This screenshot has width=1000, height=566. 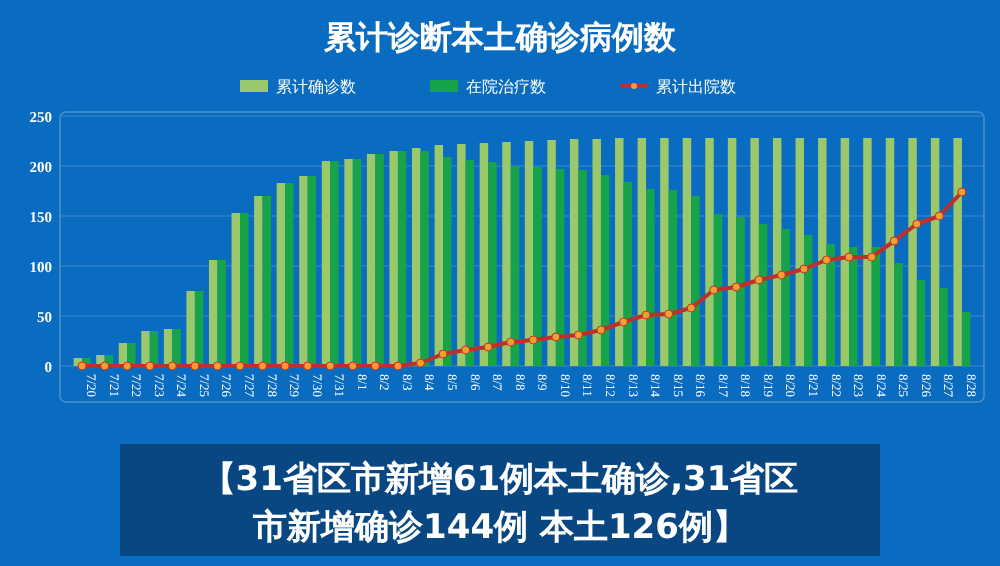 What do you see at coordinates (500, 504) in the screenshot?
I see `text: 【31省区市新增61例本土确诊,31省区市新增确诊144例 本土126例】` at bounding box center [500, 504].